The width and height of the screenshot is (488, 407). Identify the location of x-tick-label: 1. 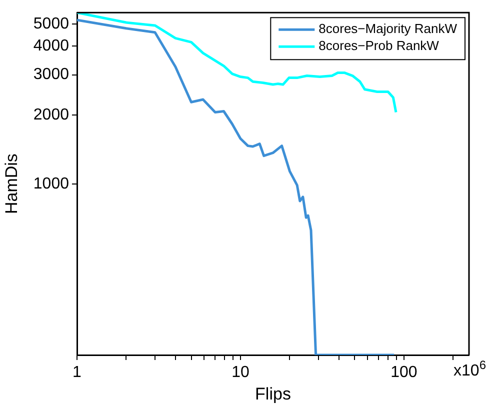
(77, 373).